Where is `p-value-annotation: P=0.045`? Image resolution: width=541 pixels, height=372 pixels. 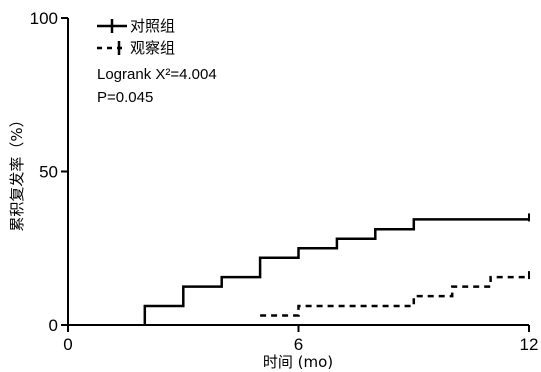 p-value-annotation: P=0.045 is located at coordinates (125, 97).